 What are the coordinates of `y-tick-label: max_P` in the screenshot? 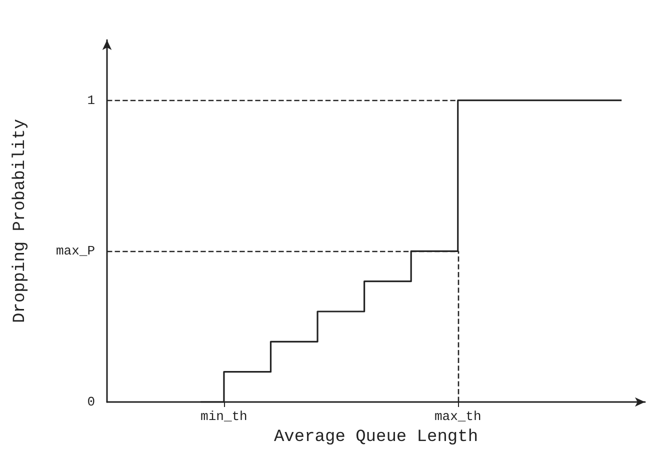 It's located at (76, 251).